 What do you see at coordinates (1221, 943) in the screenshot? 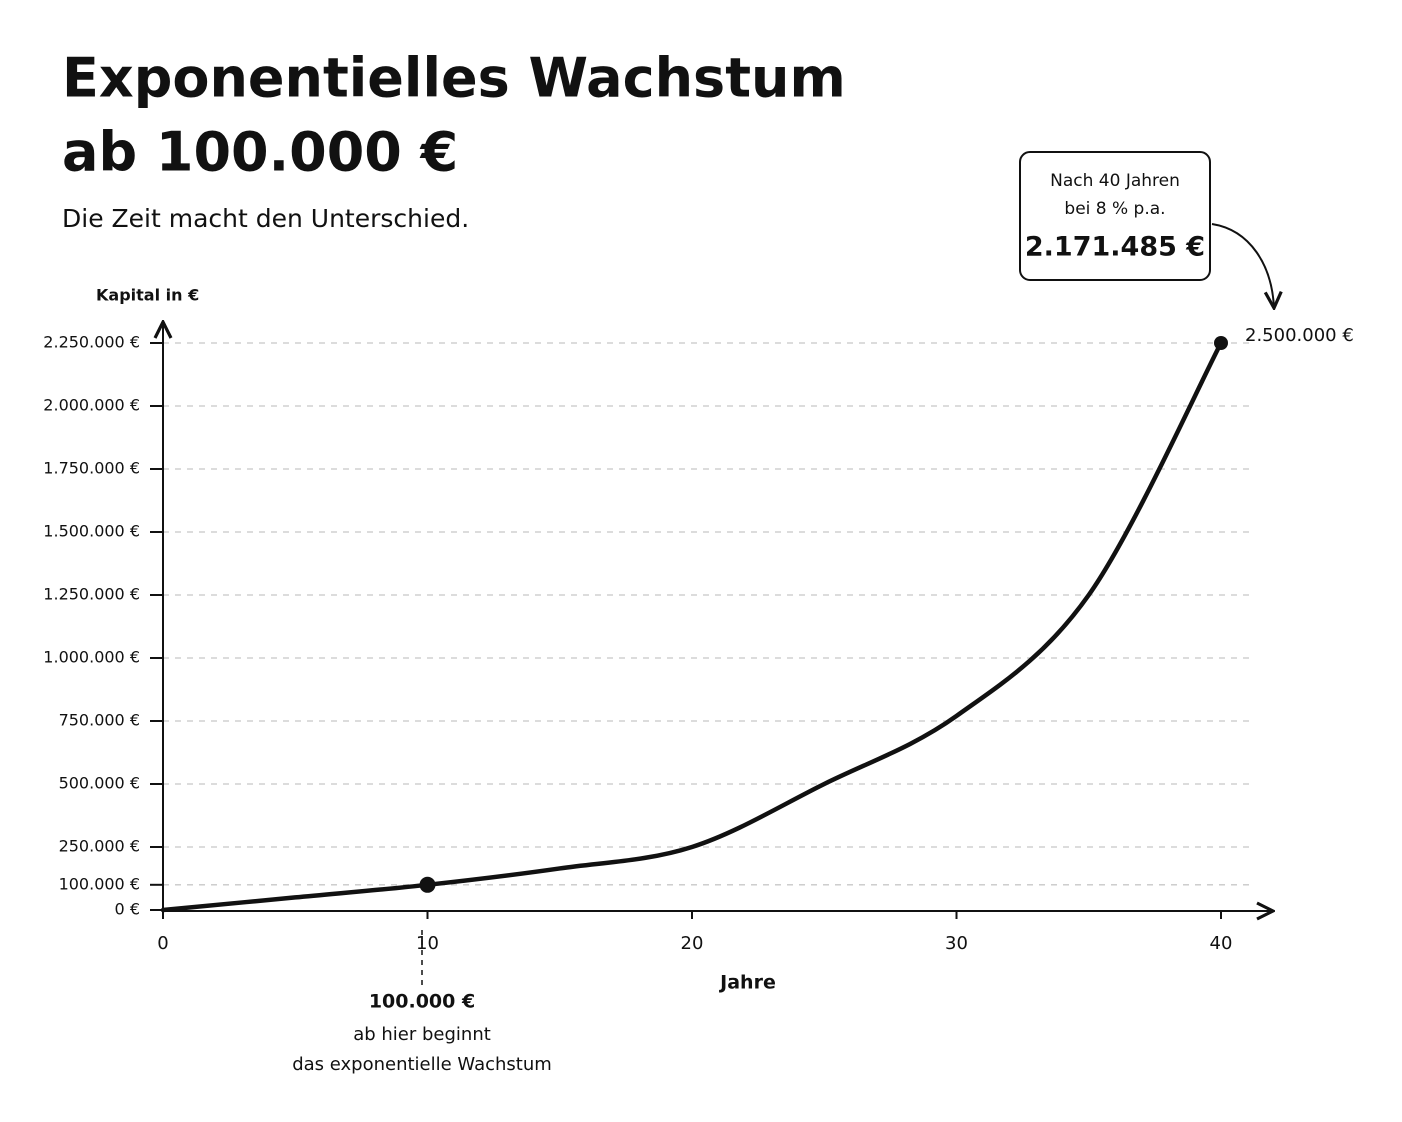
I see `x-tick-label: 40` at bounding box center [1221, 943].